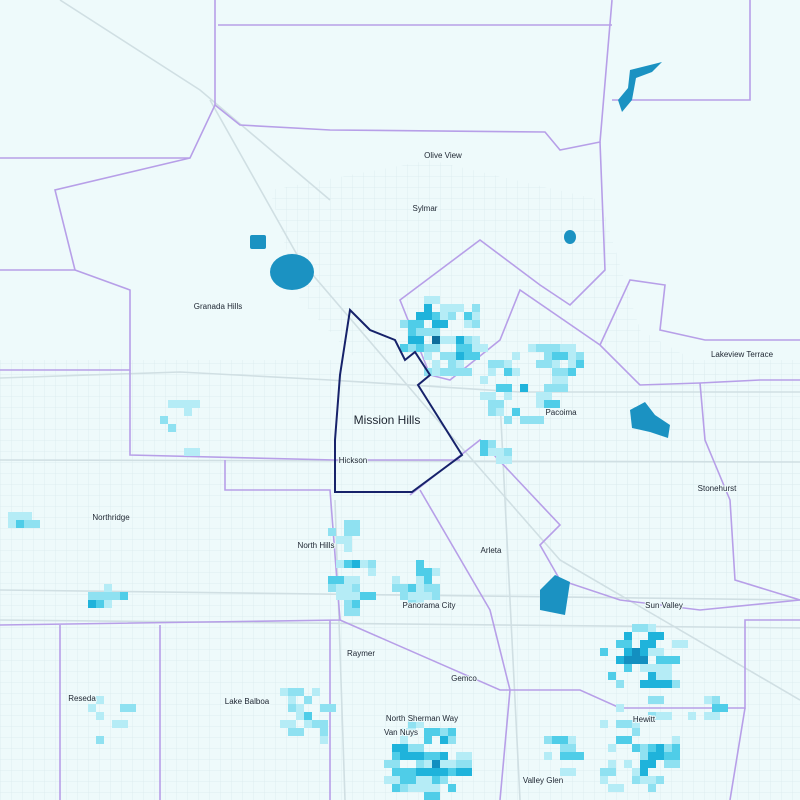  What do you see at coordinates (742, 354) in the screenshot?
I see `place-label: Lakeview Terrace` at bounding box center [742, 354].